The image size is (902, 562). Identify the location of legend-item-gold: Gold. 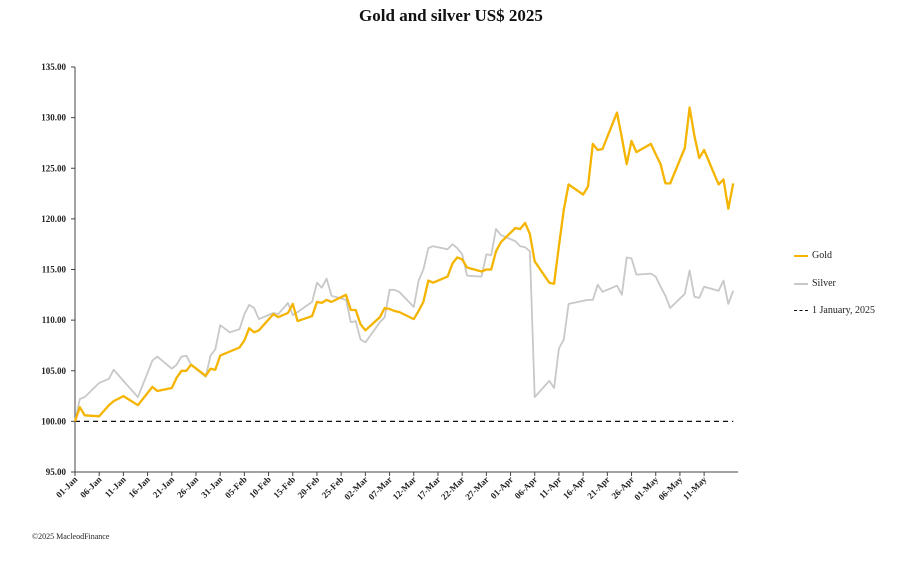
(813, 255).